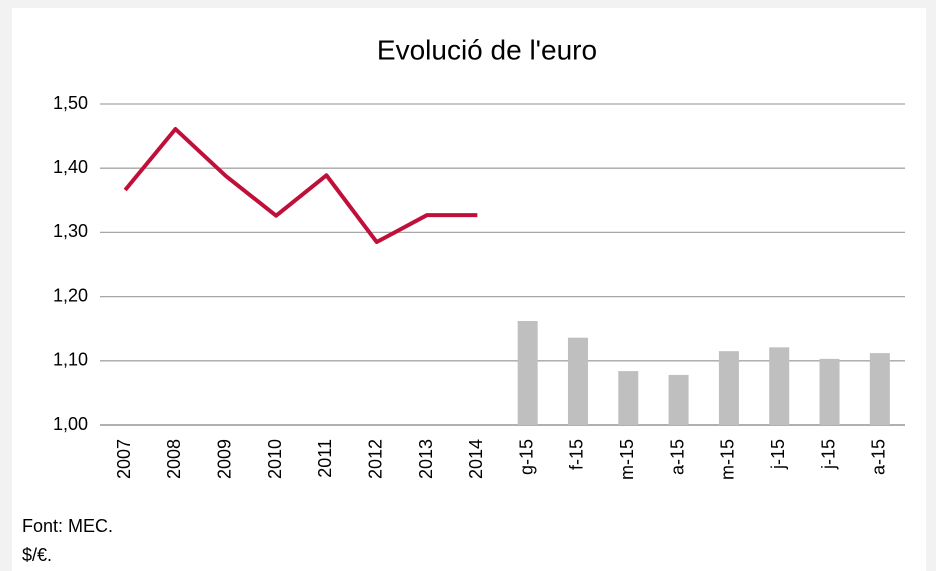 This screenshot has height=571, width=936. Describe the element at coordinates (124, 459) in the screenshot. I see `x-tick-label: 2007` at that location.